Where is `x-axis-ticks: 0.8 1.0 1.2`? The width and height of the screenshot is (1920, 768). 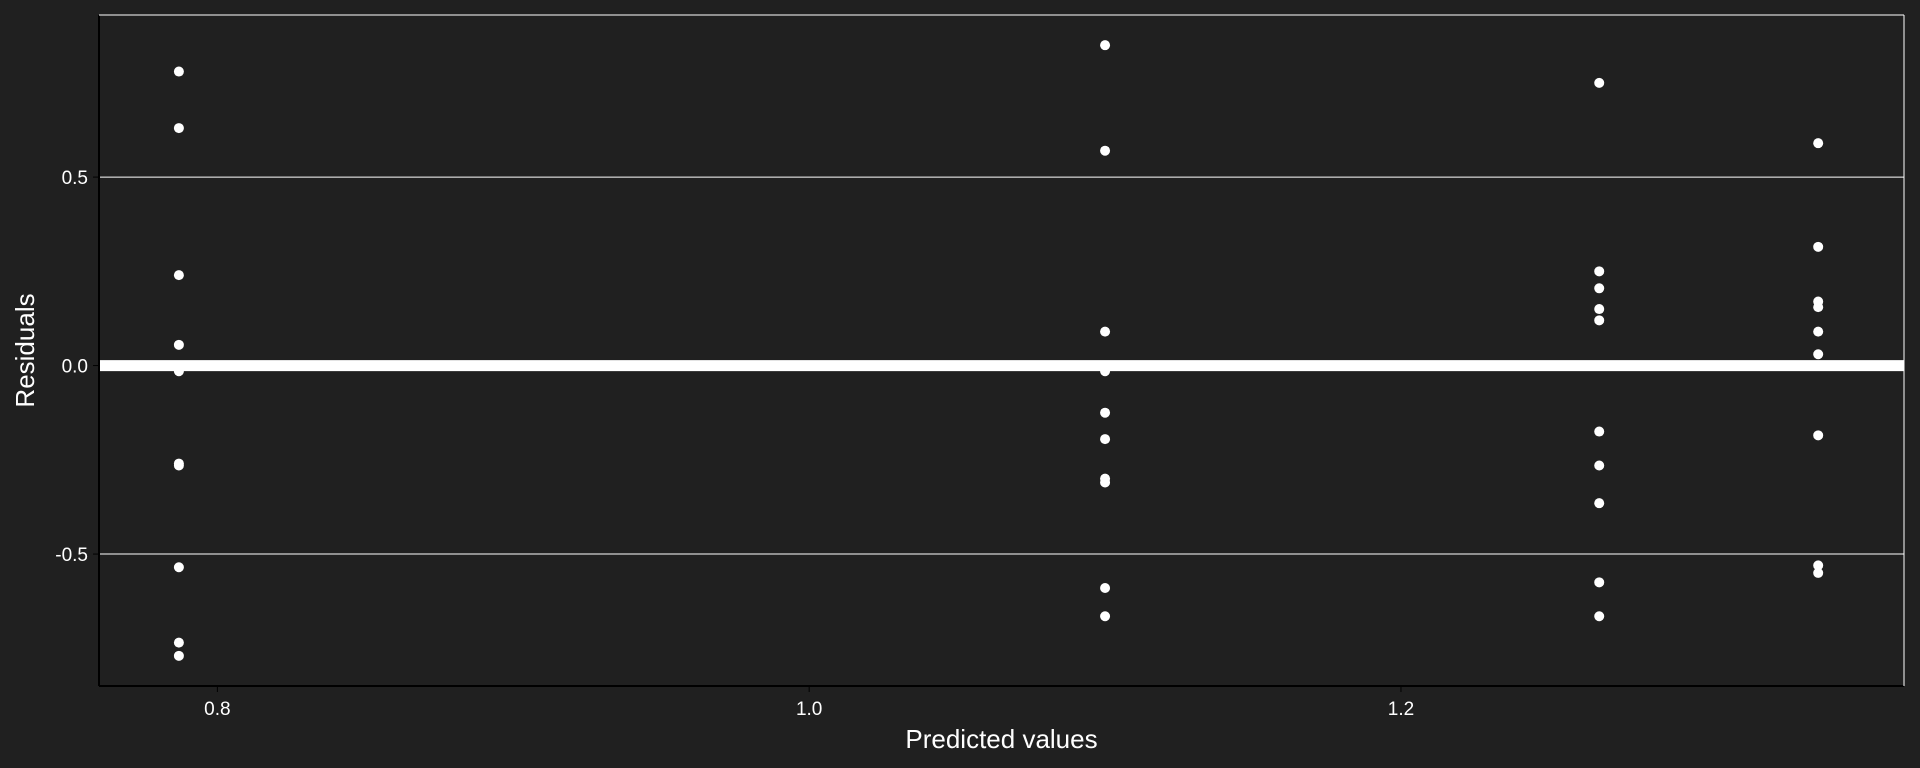 x-axis-ticks: 0.8 1.0 1.2 is located at coordinates (809, 703).